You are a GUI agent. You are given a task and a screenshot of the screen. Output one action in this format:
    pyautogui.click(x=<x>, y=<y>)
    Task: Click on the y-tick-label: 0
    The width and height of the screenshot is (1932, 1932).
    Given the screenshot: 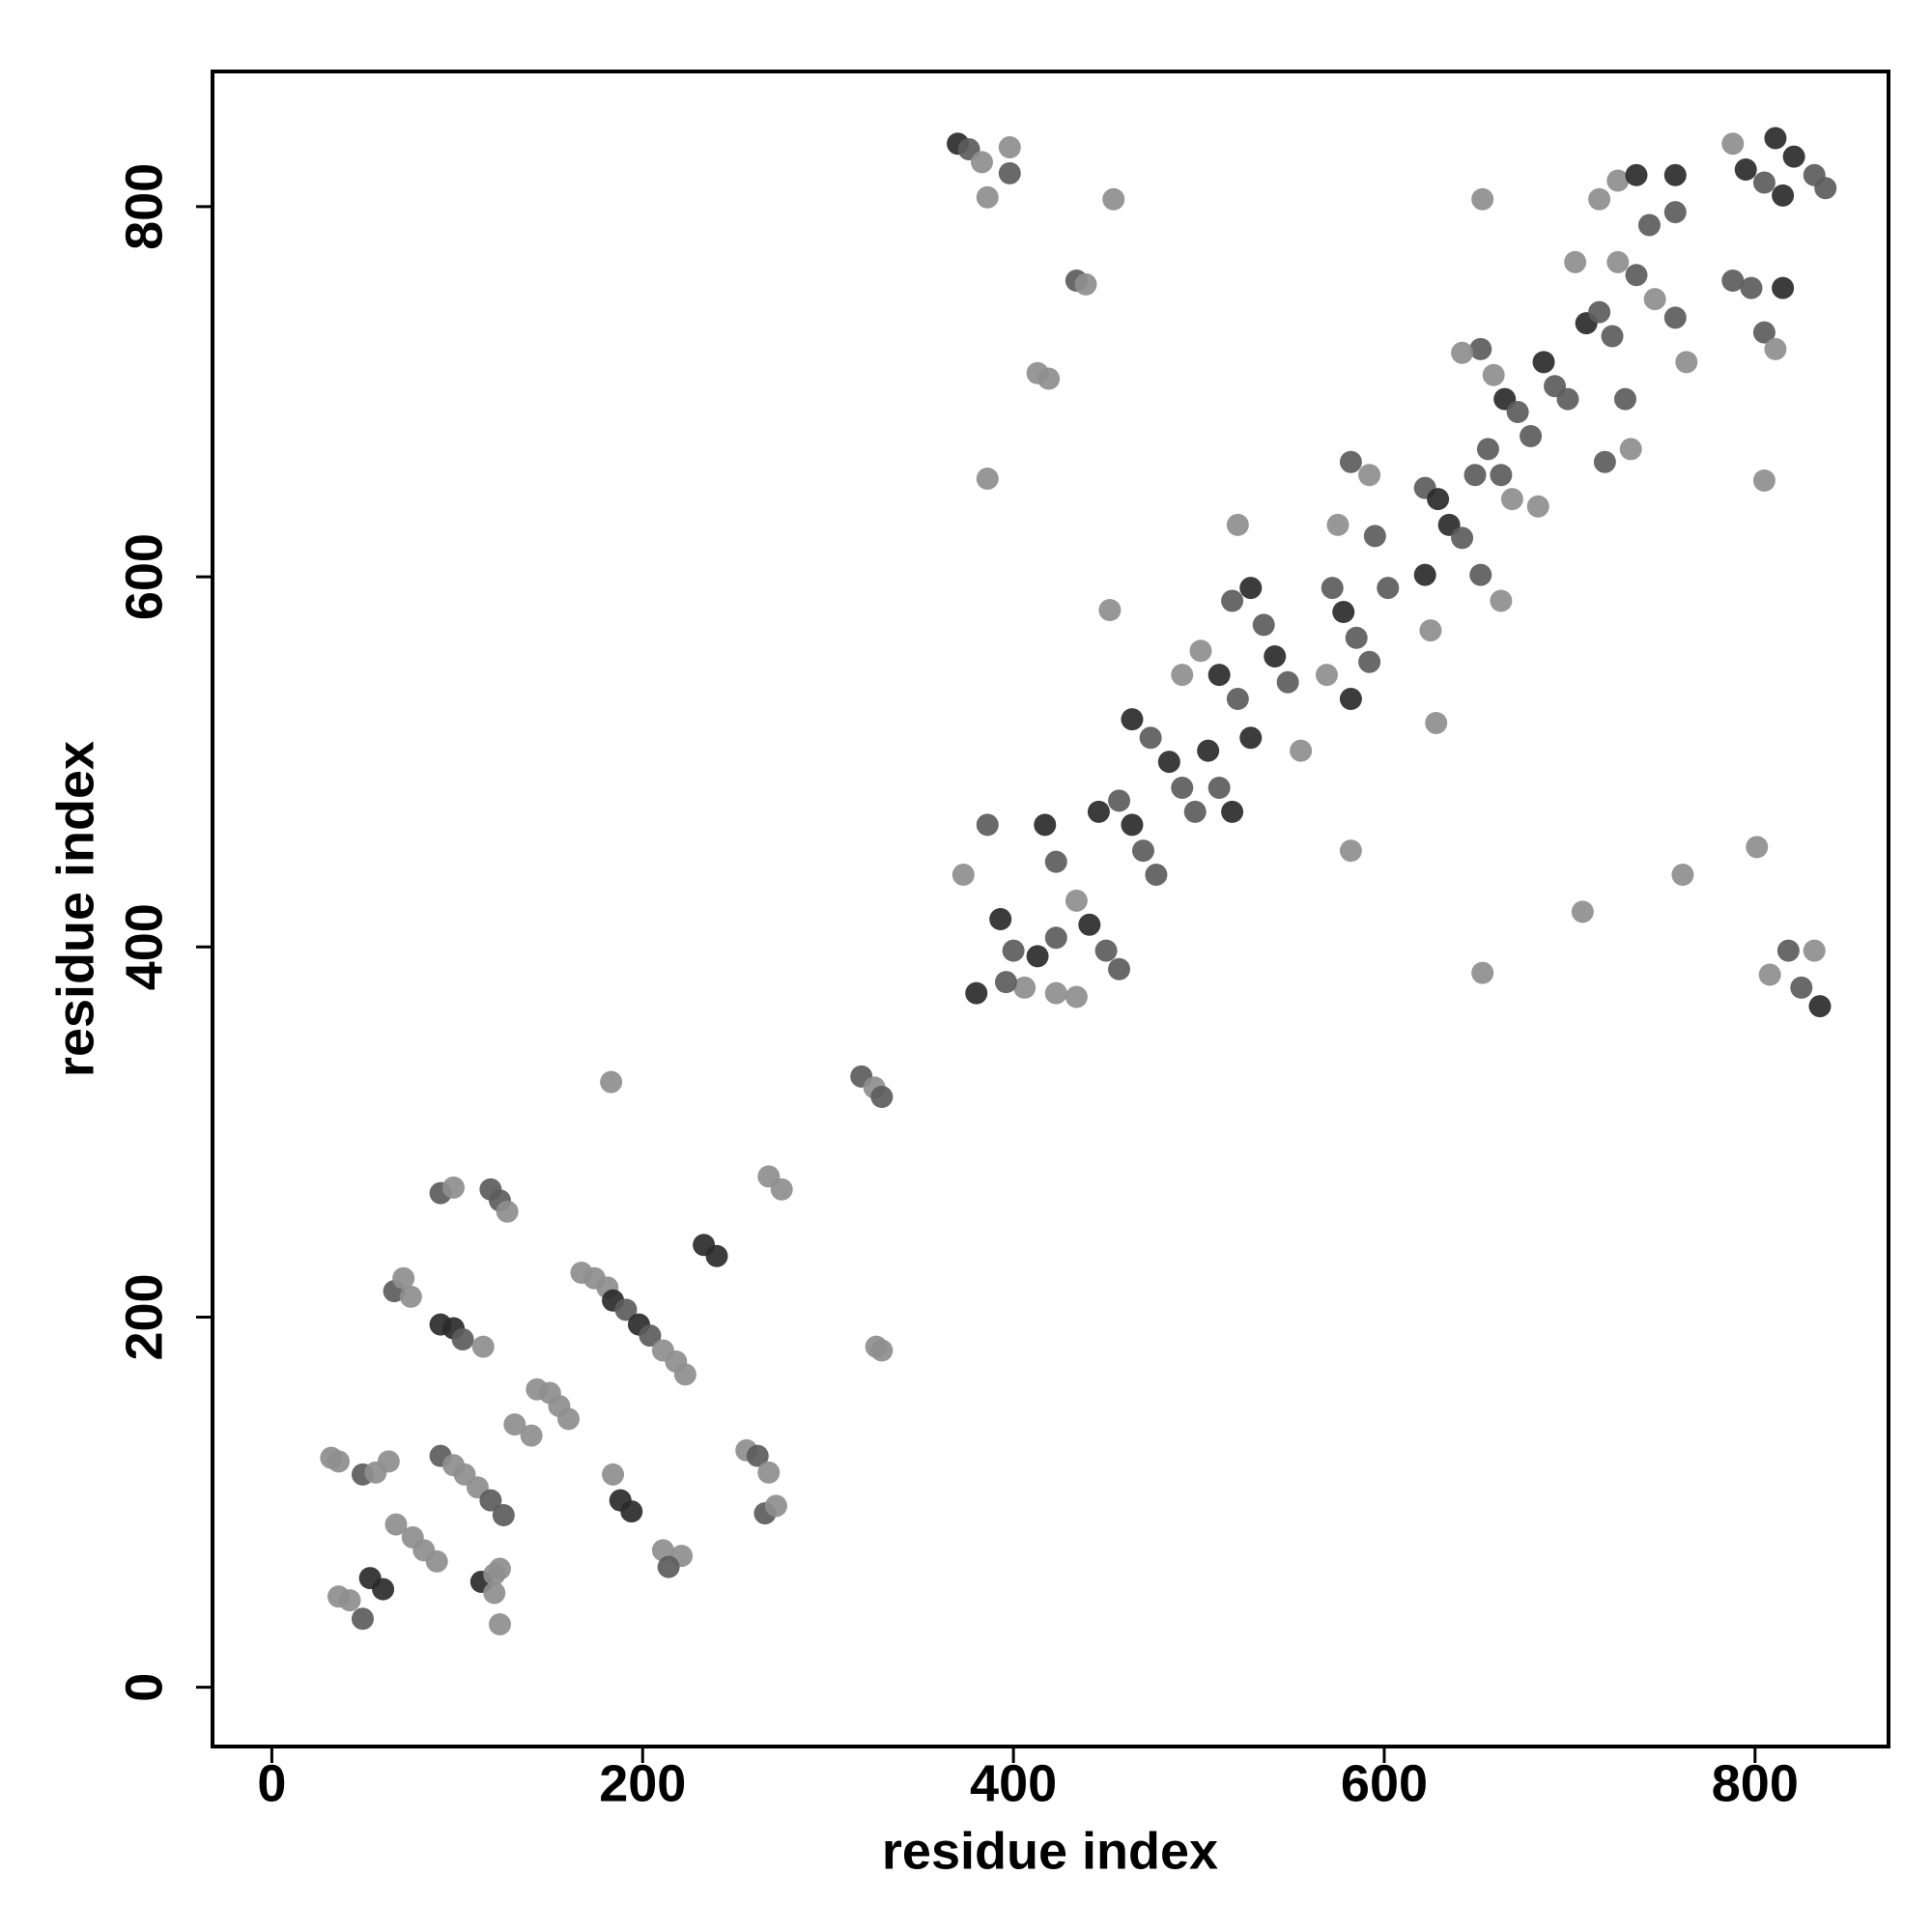 What is the action you would take?
    pyautogui.click(x=144, y=1687)
    